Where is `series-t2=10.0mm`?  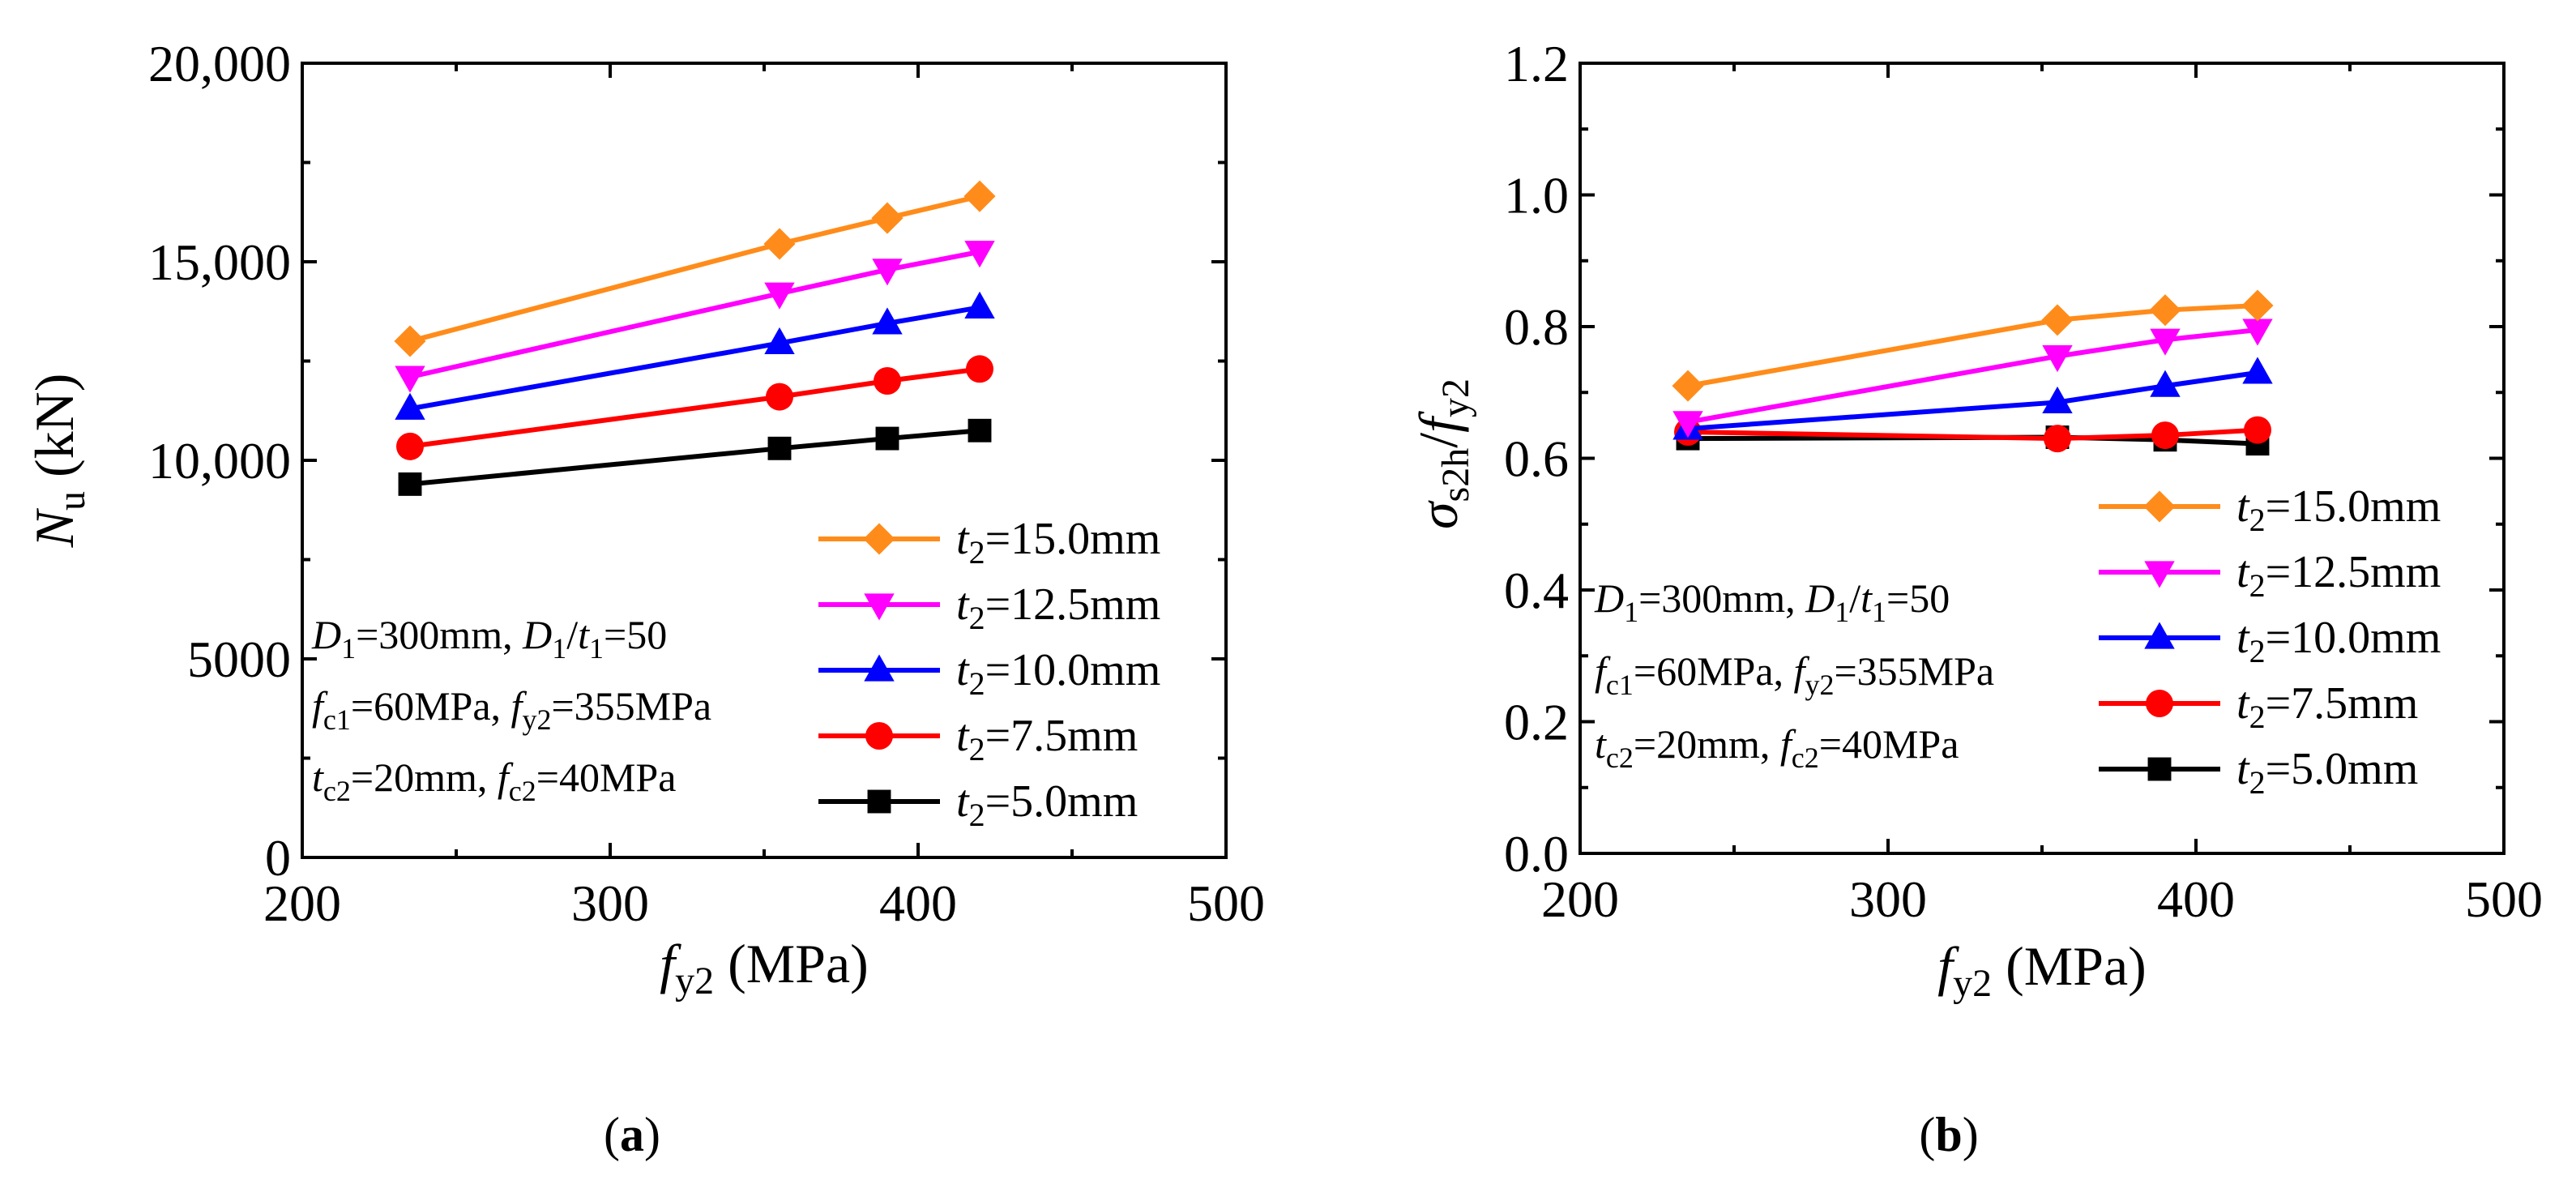
series-t2=10.0mm is located at coordinates (695, 355).